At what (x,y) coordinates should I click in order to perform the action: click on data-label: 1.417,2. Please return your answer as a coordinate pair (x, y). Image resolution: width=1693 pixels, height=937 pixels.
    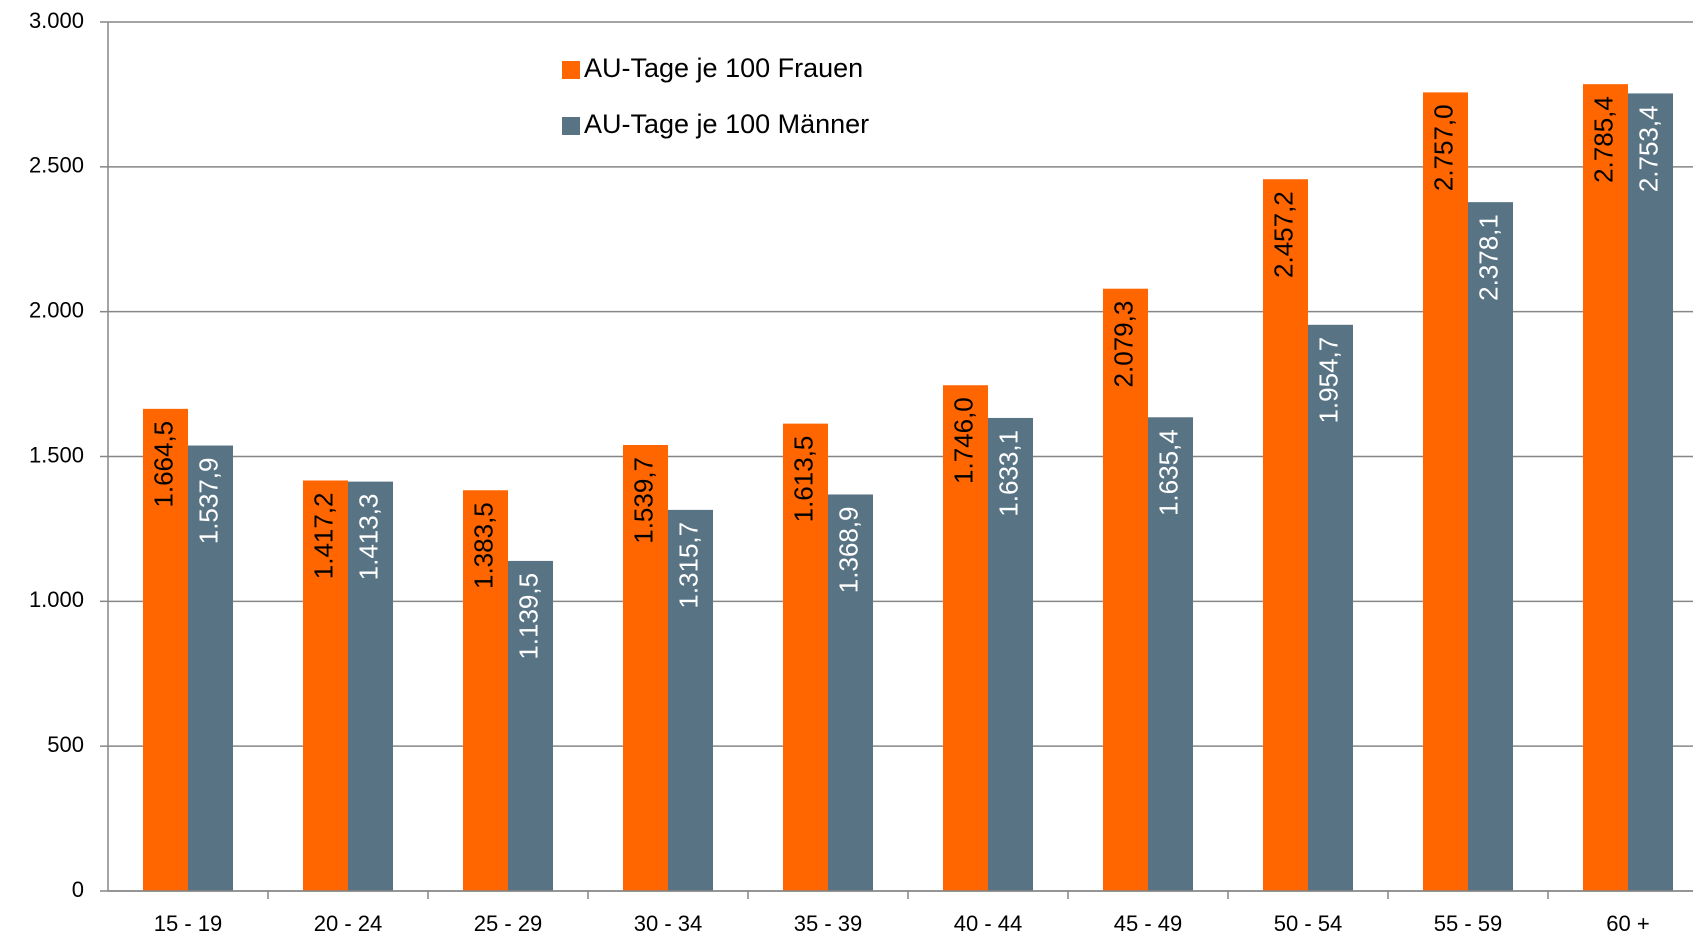
    Looking at the image, I should click on (323, 535).